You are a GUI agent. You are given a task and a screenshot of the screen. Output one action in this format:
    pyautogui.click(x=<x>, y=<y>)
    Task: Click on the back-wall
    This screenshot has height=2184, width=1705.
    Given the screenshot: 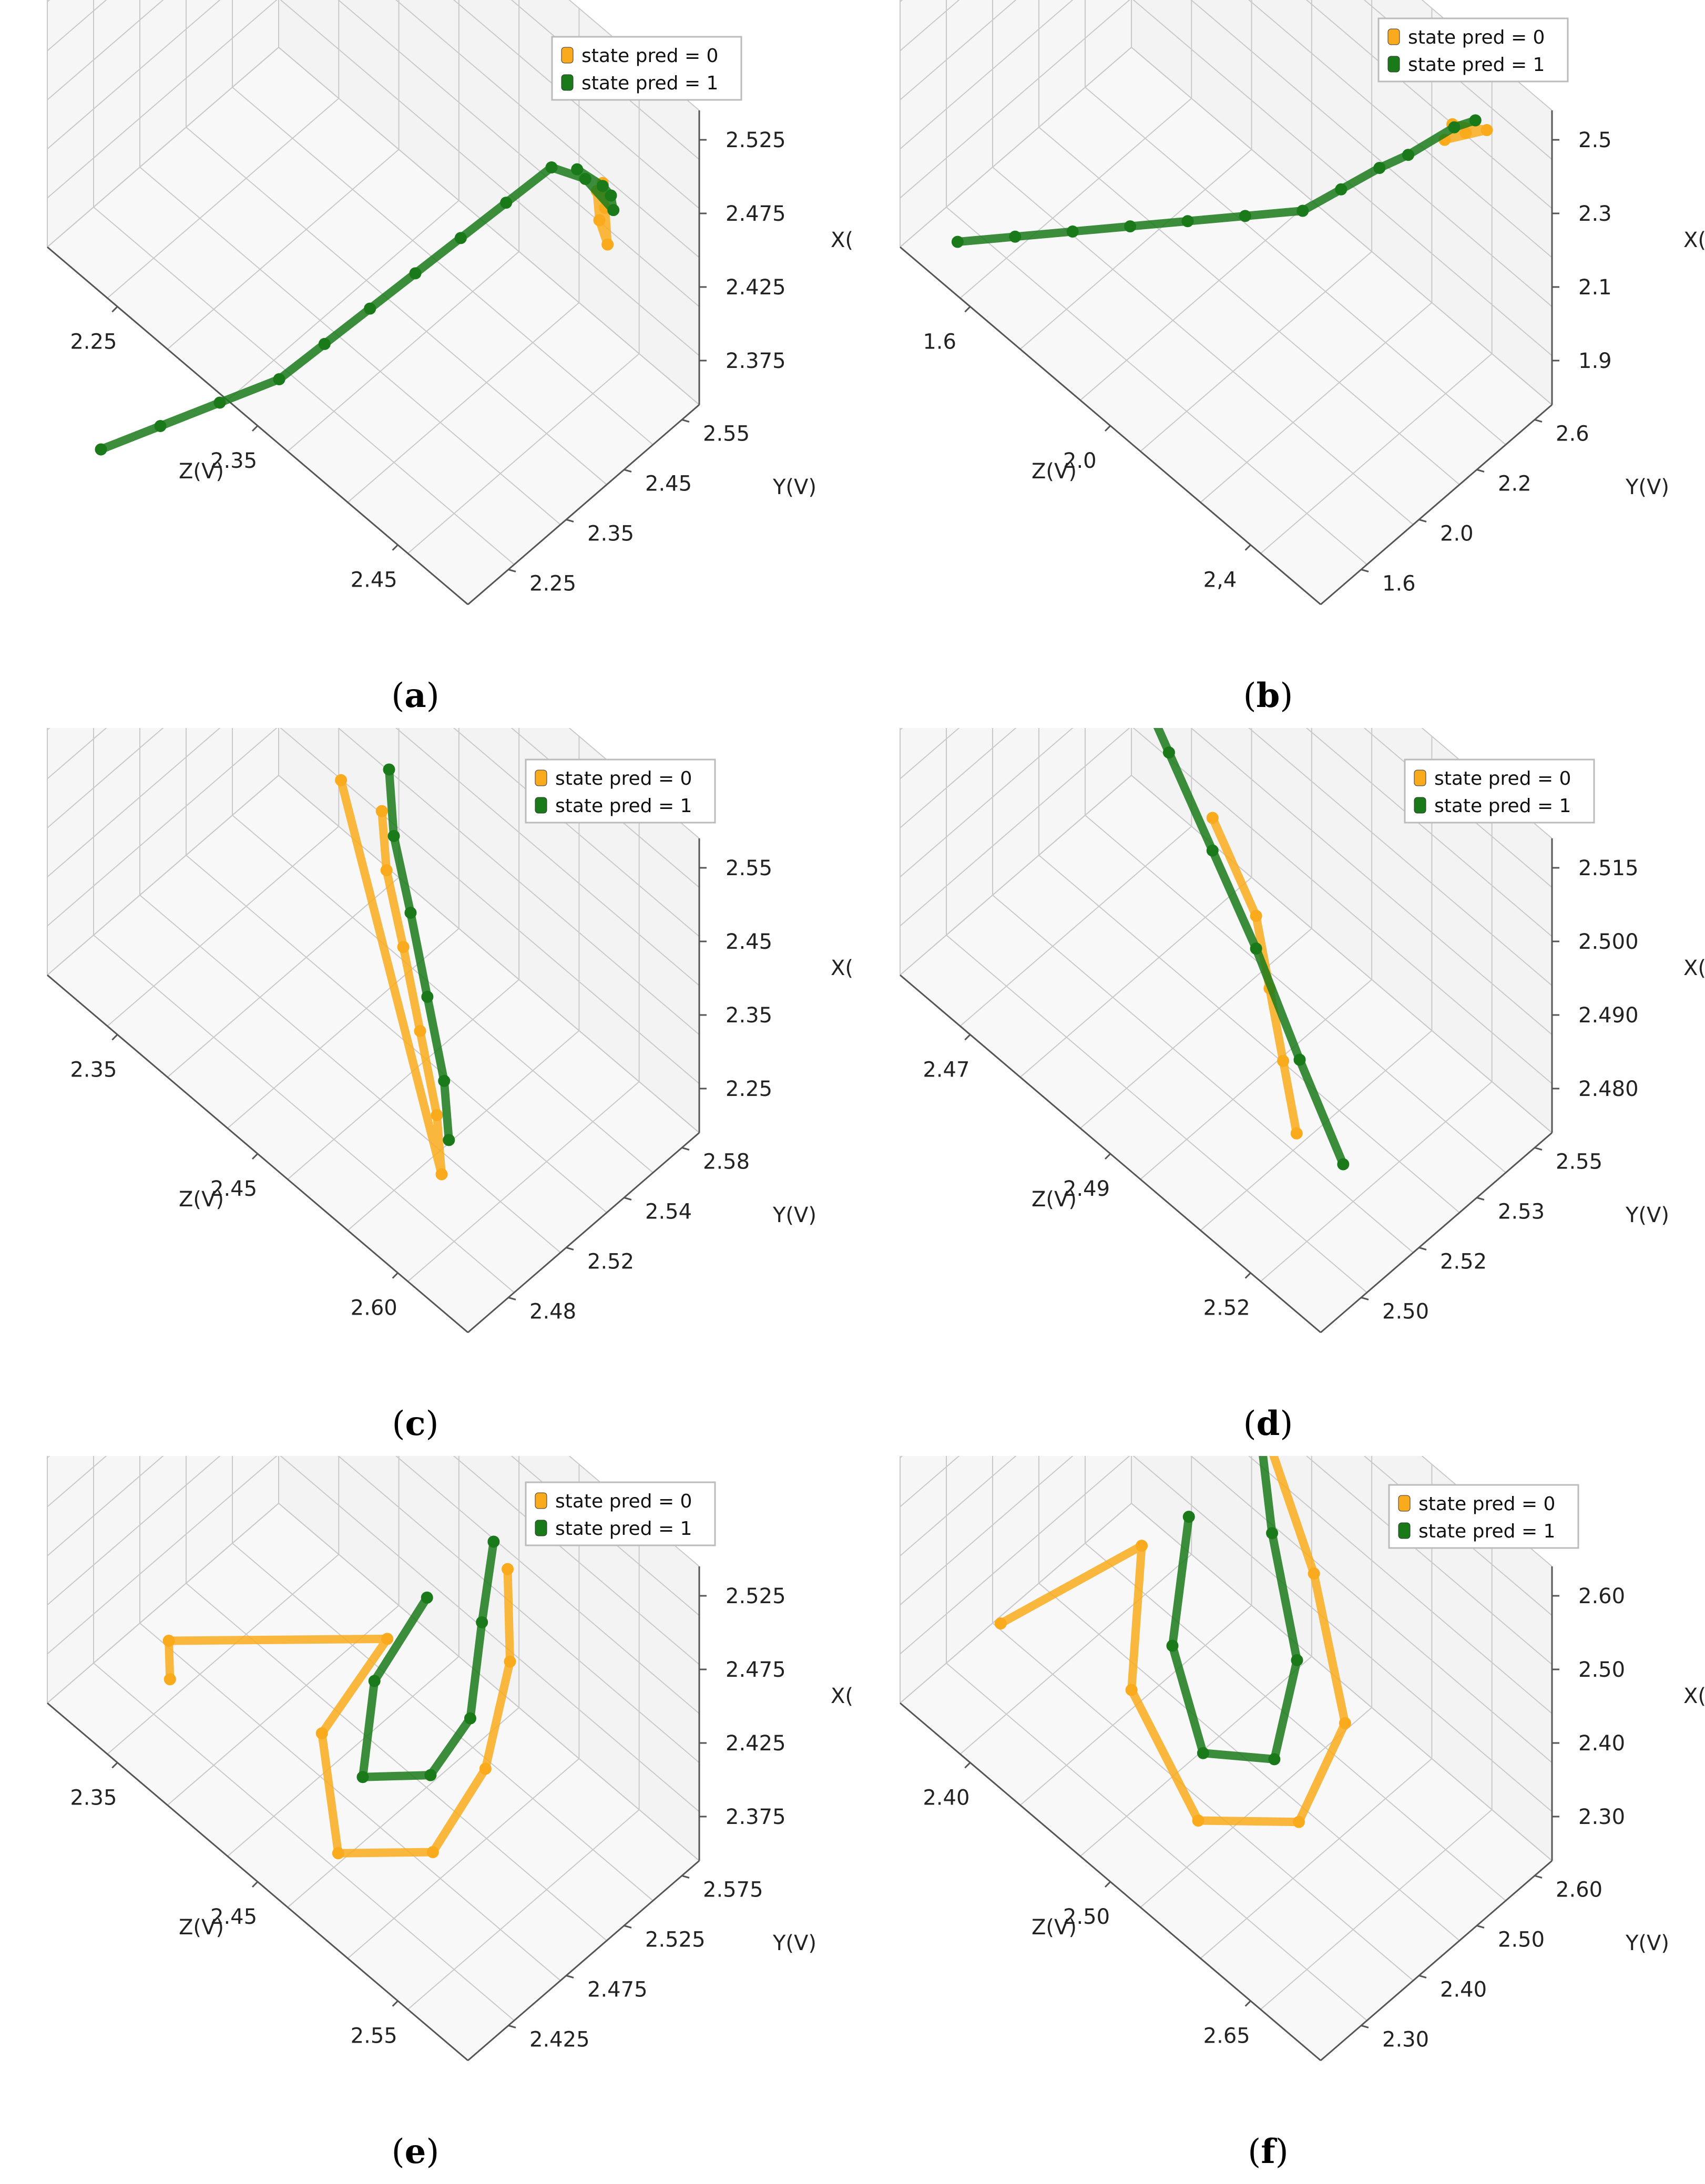 What is the action you would take?
    pyautogui.click(x=489, y=1658)
    